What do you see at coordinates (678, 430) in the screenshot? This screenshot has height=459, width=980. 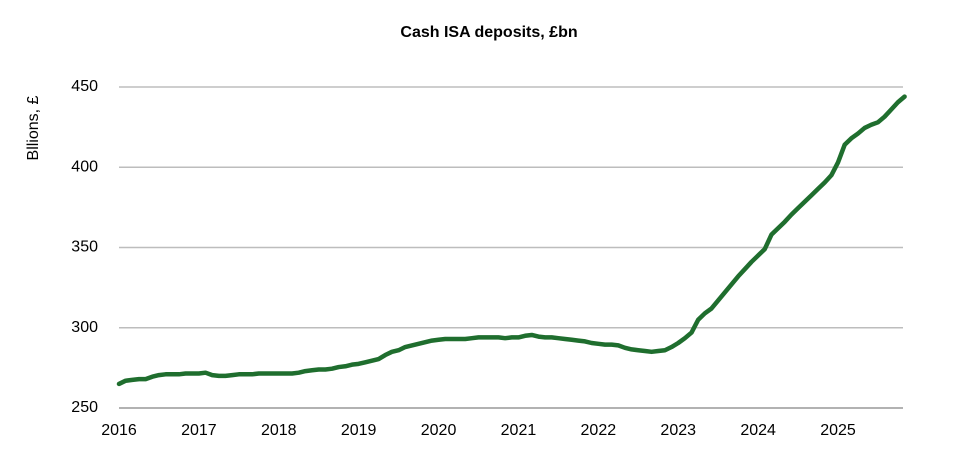 I see `x-tick-label: 2023` at bounding box center [678, 430].